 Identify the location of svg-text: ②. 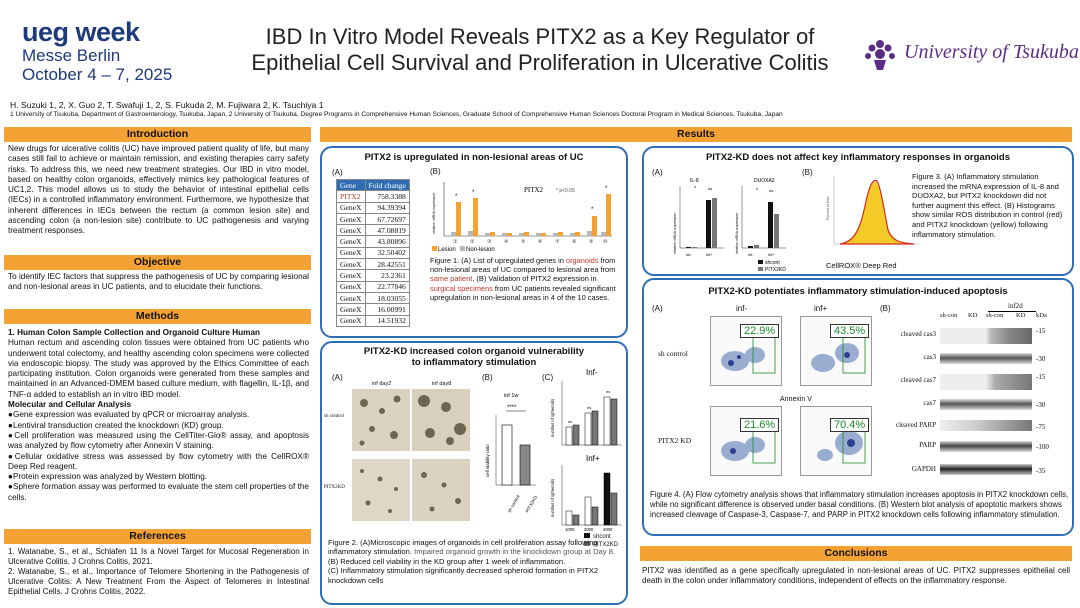
(472, 242).